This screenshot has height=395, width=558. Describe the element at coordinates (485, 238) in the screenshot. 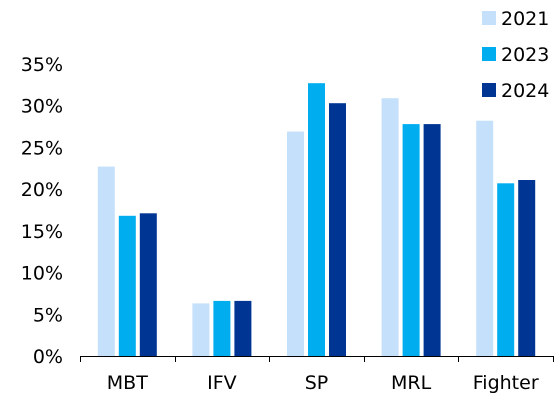

I see `bar-2021-fighter` at that location.